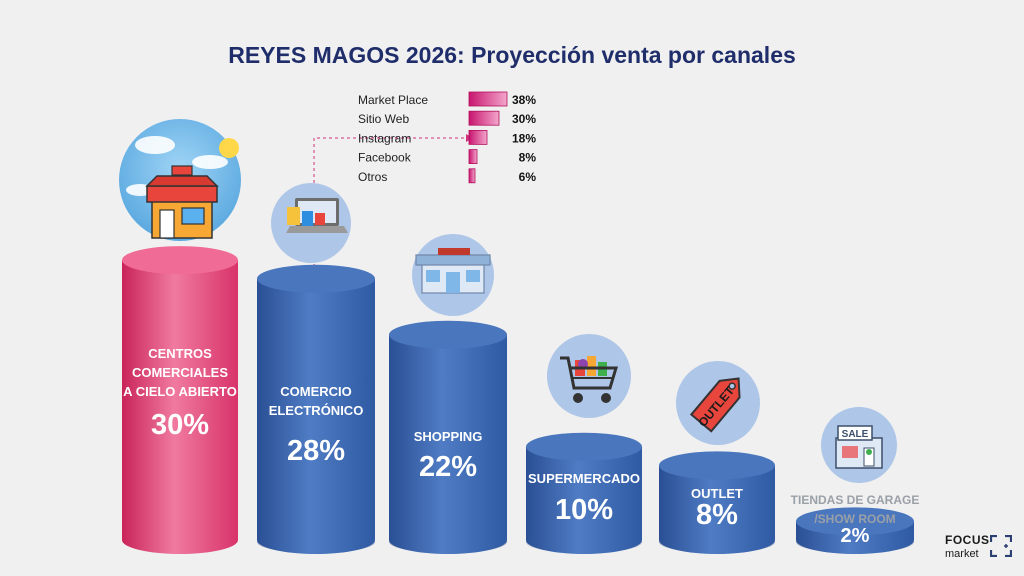  Describe the element at coordinates (855, 500) in the screenshot. I see `category-label: TIENDAS DE GARAGE` at that location.